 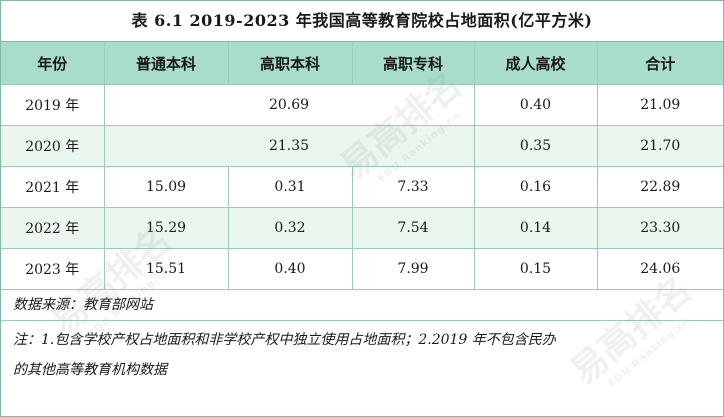 I want to click on header-row: 年份 普通本科 高职本科 高职专科 成人高校 合计, so click(x=362, y=63).